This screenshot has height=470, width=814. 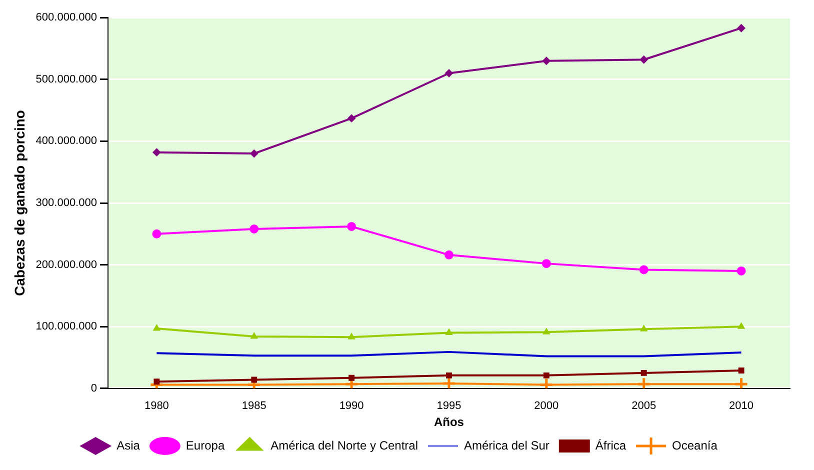 I want to click on legend-label: Europa, so click(x=205, y=445).